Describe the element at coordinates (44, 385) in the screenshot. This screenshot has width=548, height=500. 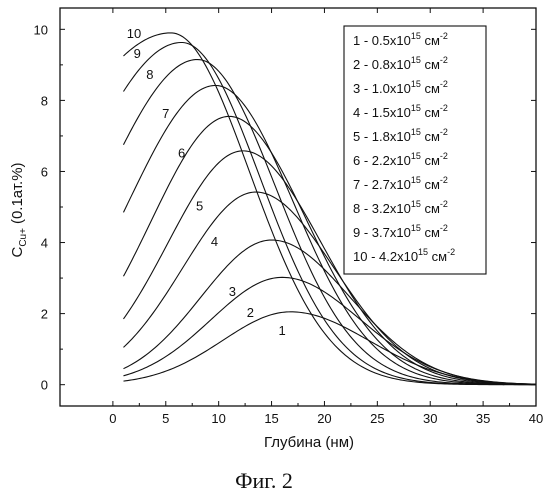
I see `y-tick-label: 0` at that location.